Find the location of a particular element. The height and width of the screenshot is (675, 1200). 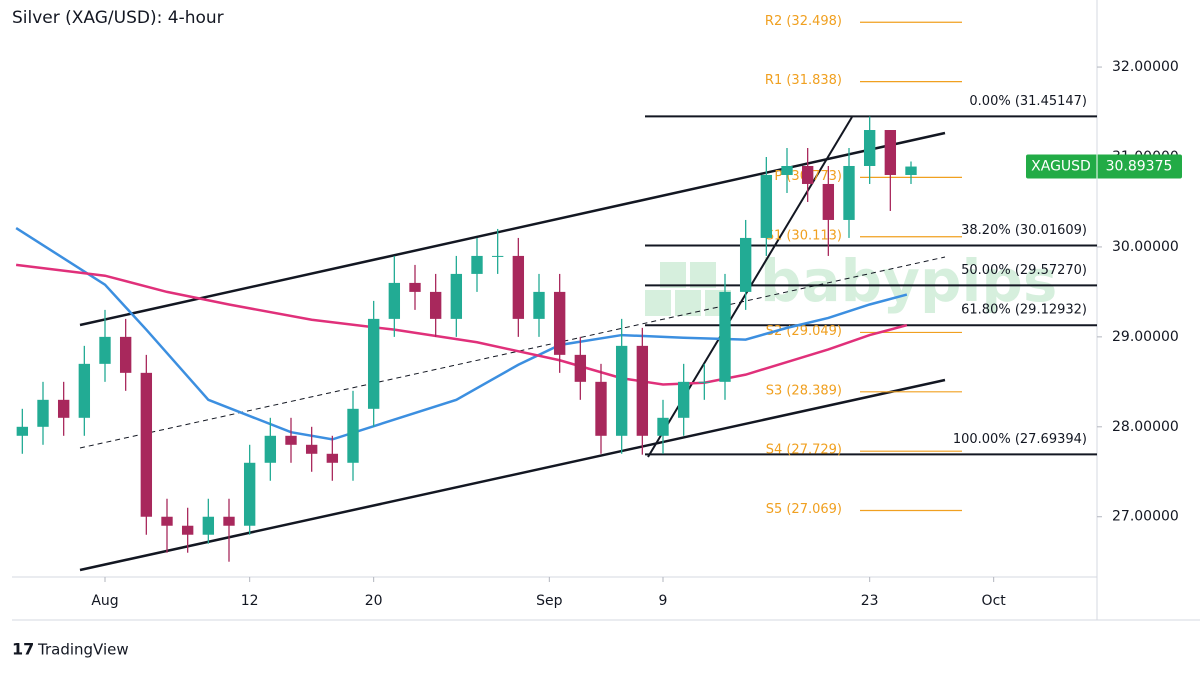

price-tag-symbol: XAGUSD is located at coordinates (1061, 167).